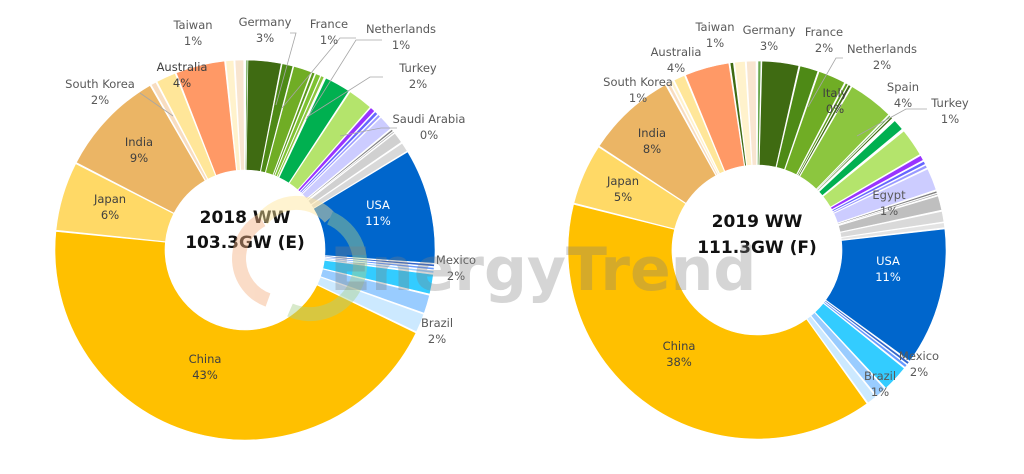 The height and width of the screenshot is (474, 1024). I want to click on slice-spain, so click(860, 158).